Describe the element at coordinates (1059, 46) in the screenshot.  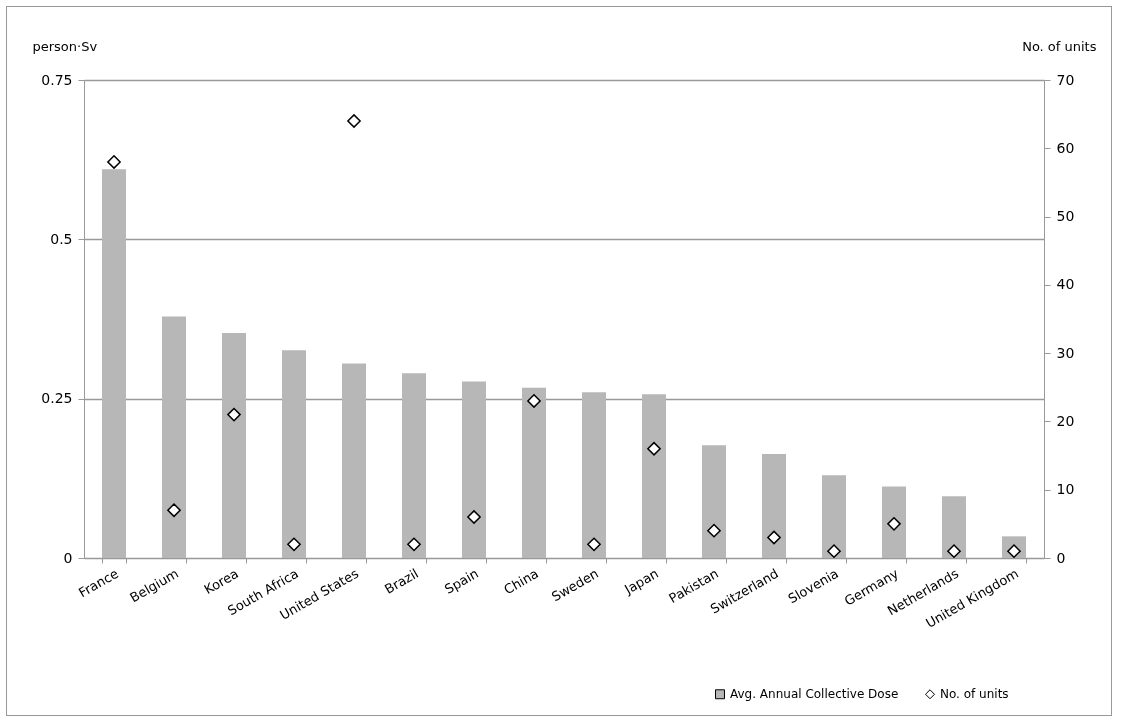
I see `y2-axis-title: No. of units` at that location.